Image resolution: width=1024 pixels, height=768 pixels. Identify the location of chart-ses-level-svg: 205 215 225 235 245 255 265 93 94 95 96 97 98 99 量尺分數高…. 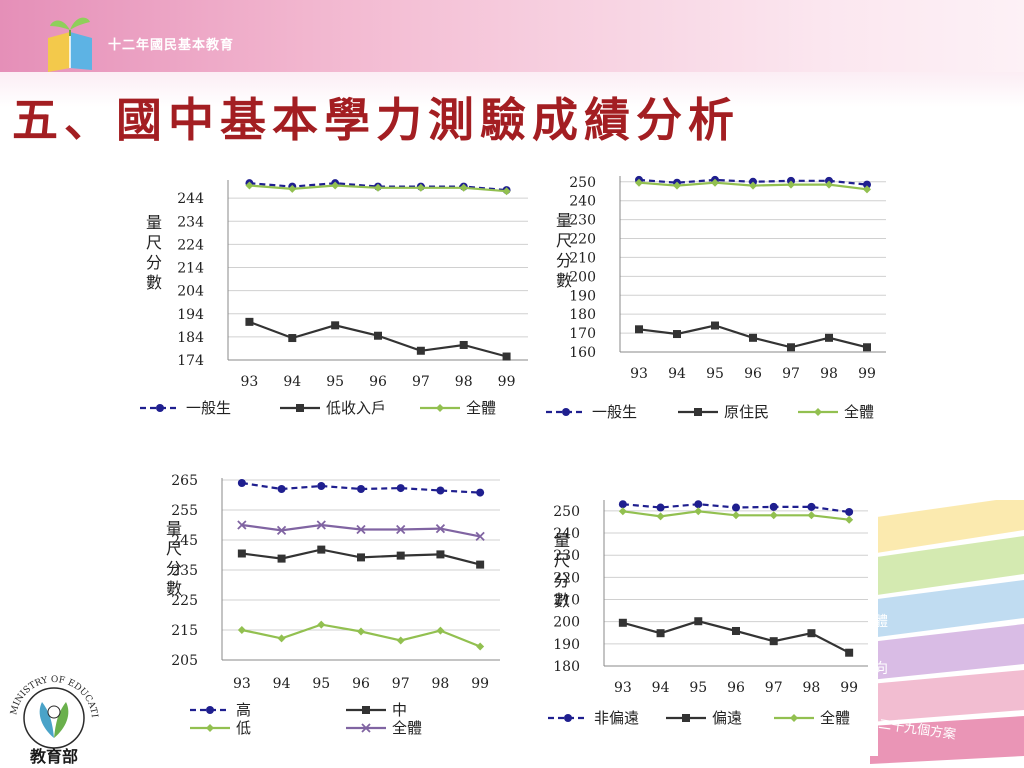
(333, 605).